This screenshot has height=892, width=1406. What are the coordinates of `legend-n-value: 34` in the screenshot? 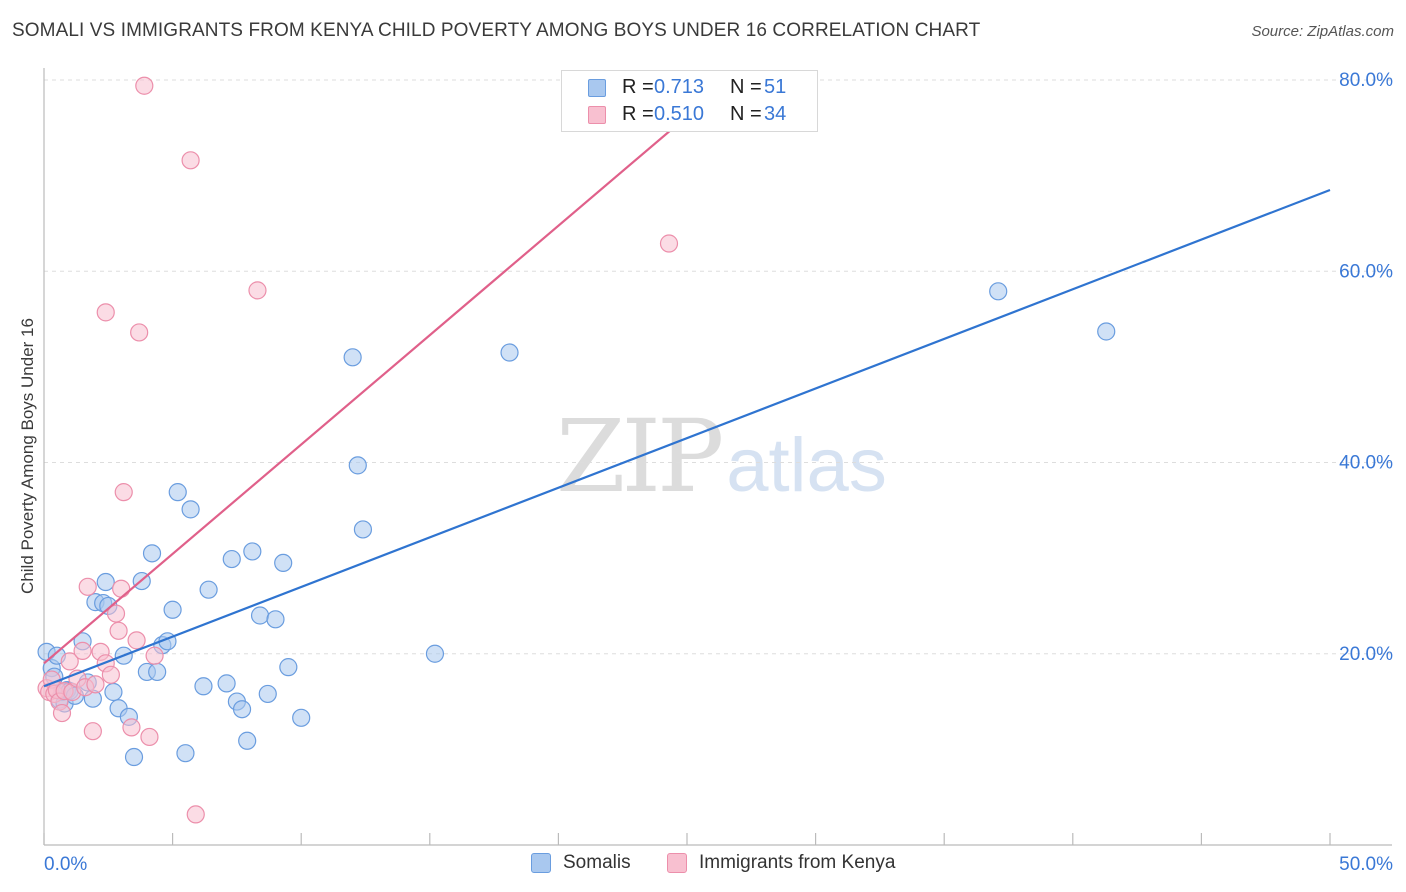 It's located at (775, 114).